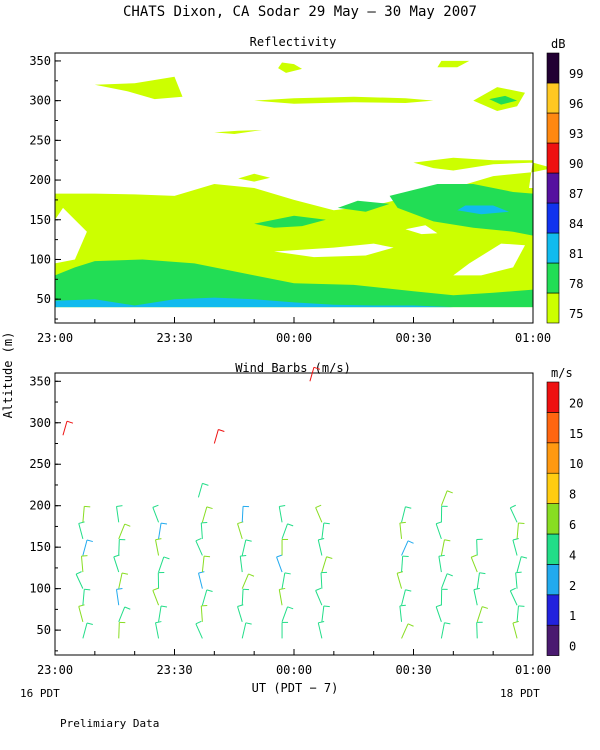 Image resolution: width=600 pixels, height=750 pixels. Describe the element at coordinates (520, 693) in the screenshot. I see `date-right-label: 18 PDT` at that location.